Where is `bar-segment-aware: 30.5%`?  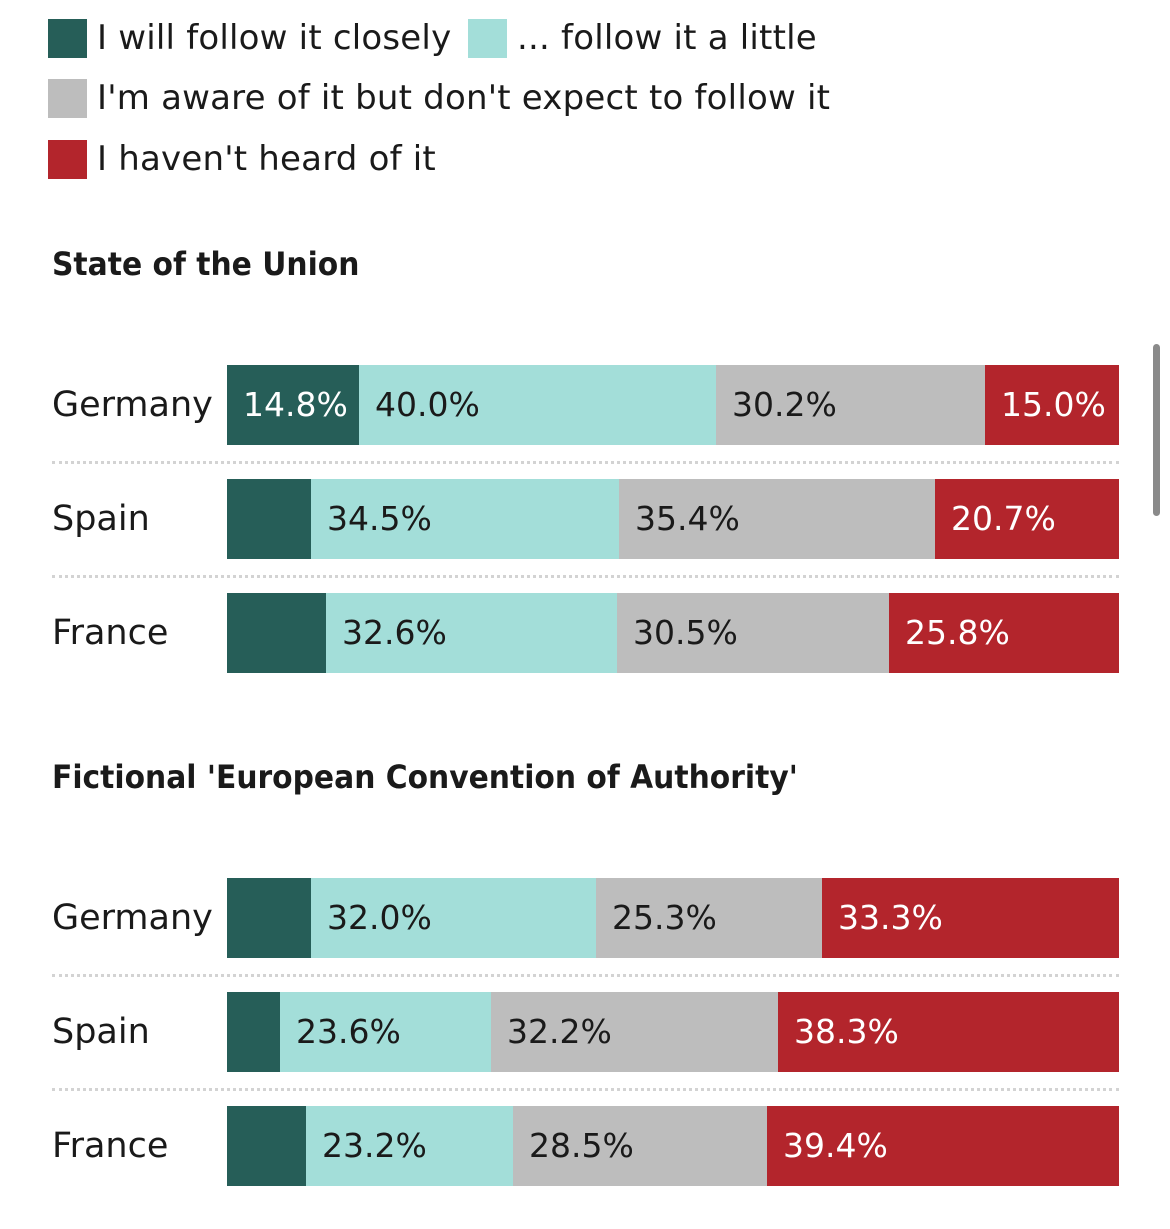 bar-segment-aware: 30.5% is located at coordinates (753, 633).